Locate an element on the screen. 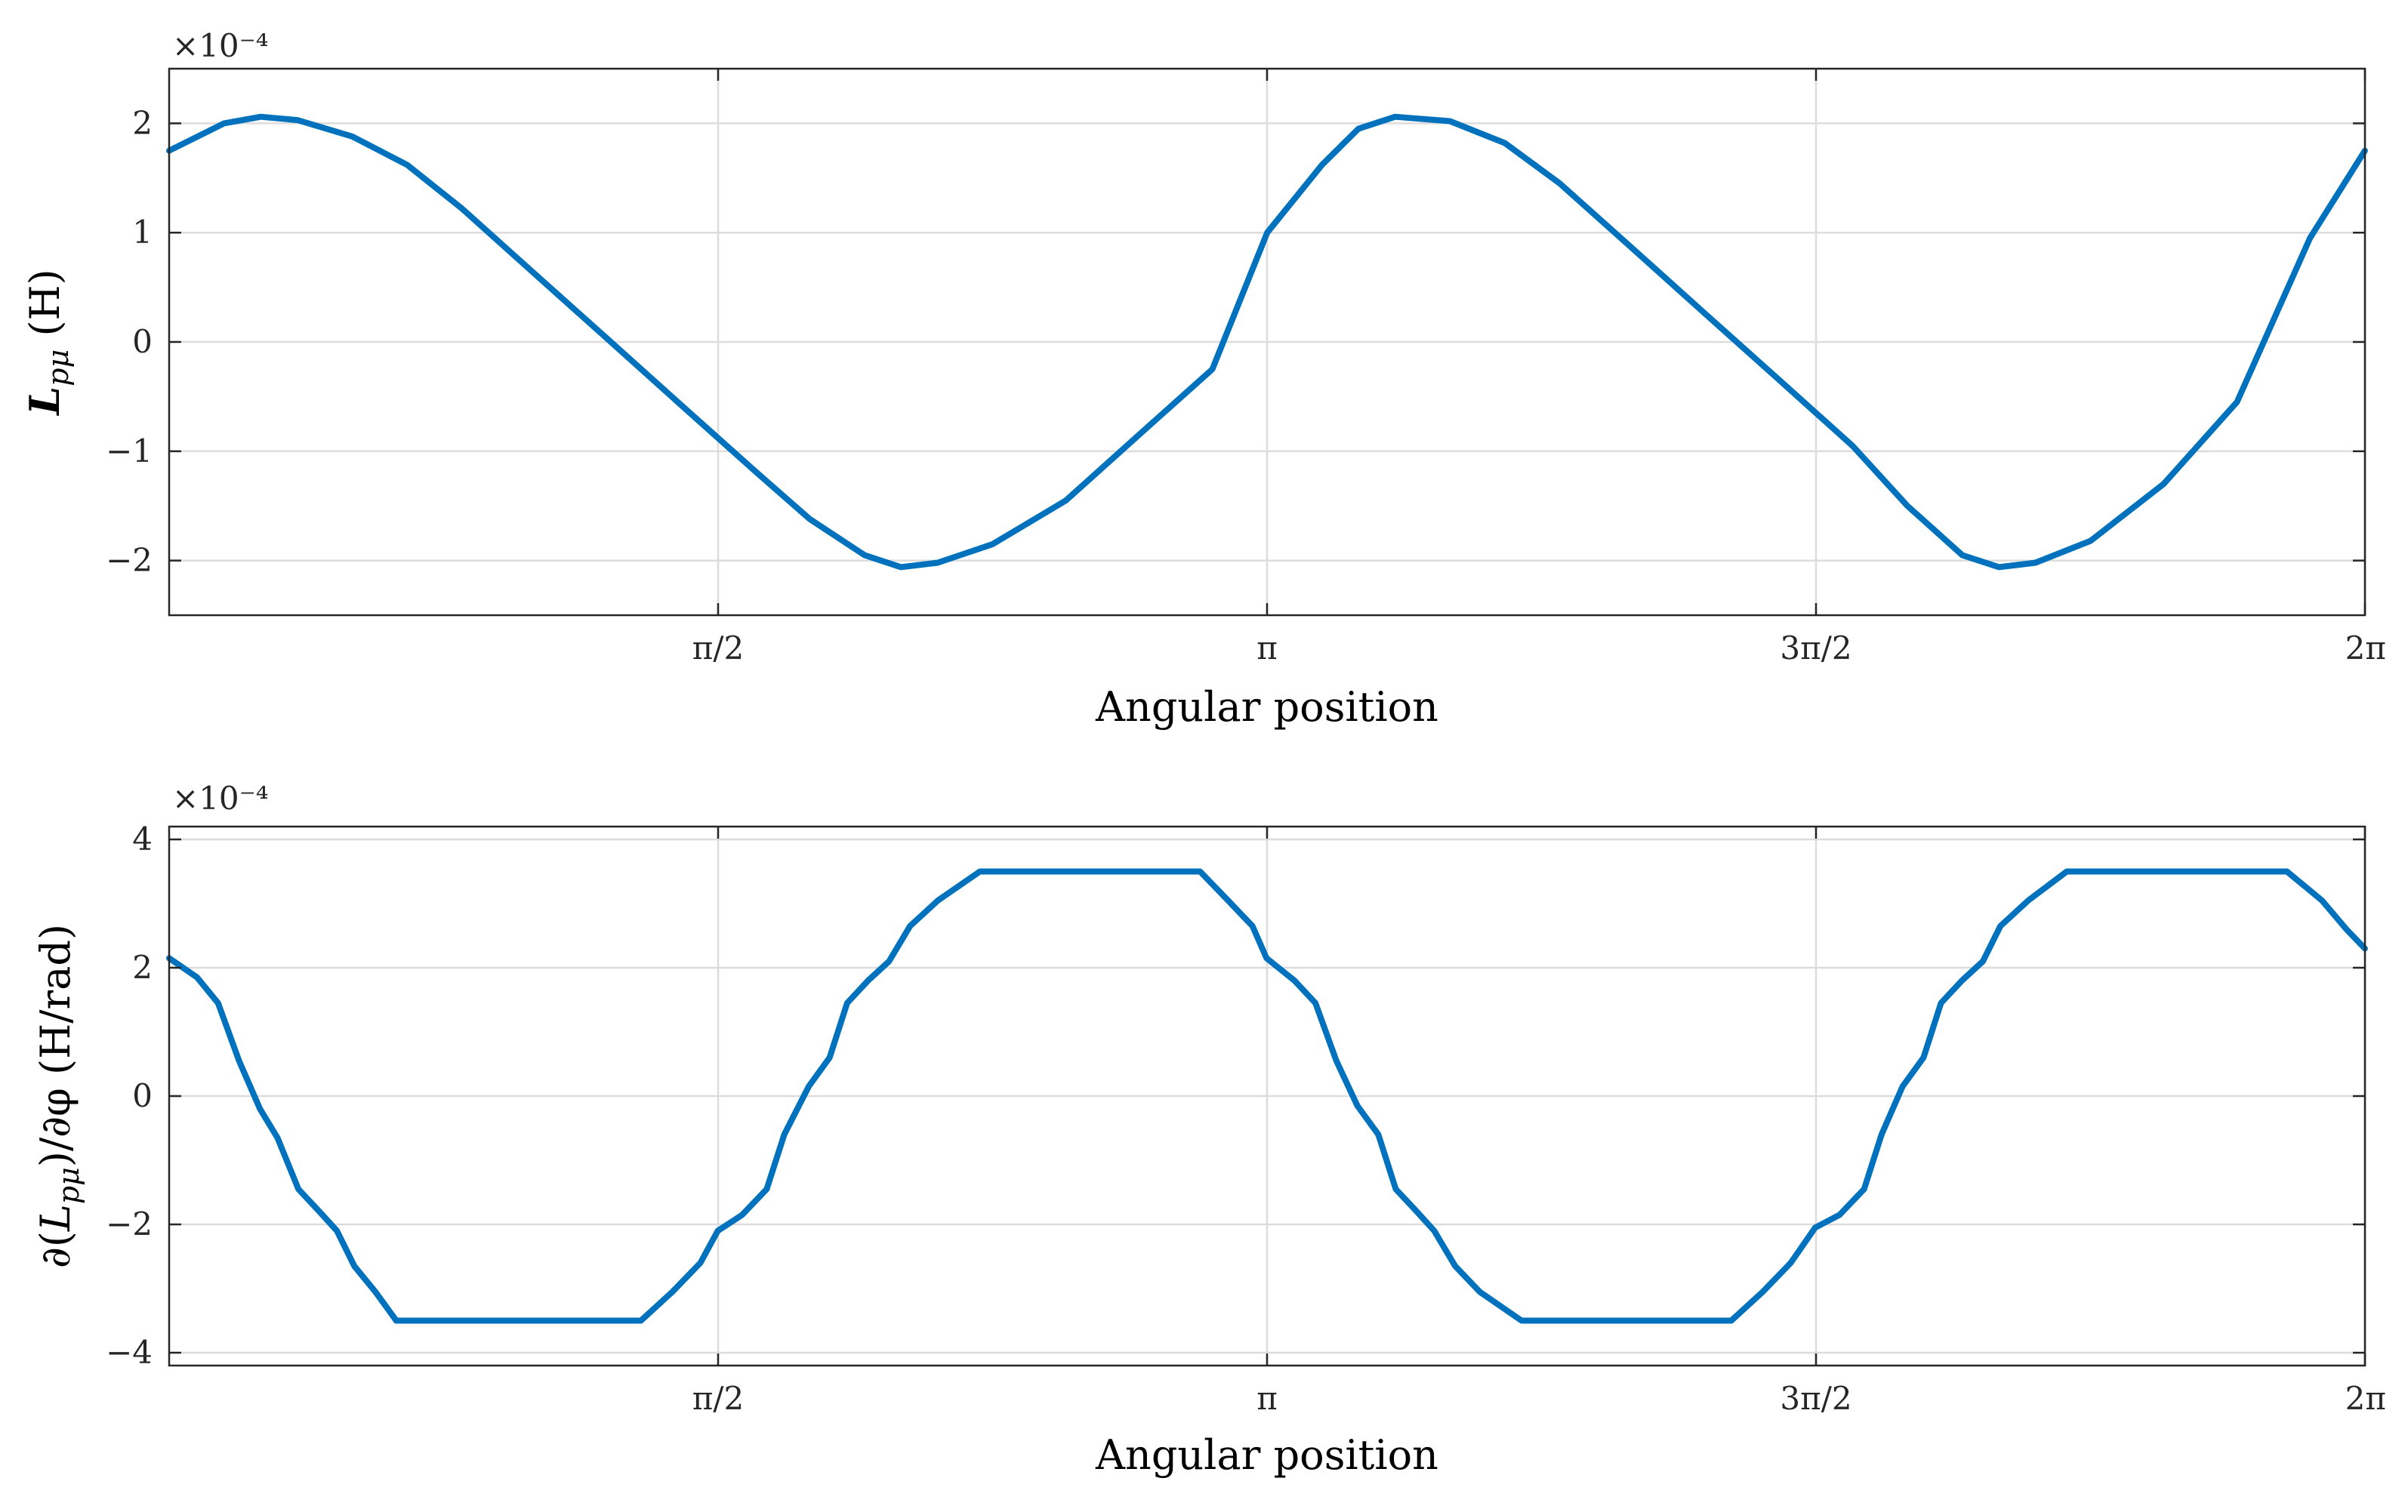  y-tick-label: 1 is located at coordinates (142, 232).